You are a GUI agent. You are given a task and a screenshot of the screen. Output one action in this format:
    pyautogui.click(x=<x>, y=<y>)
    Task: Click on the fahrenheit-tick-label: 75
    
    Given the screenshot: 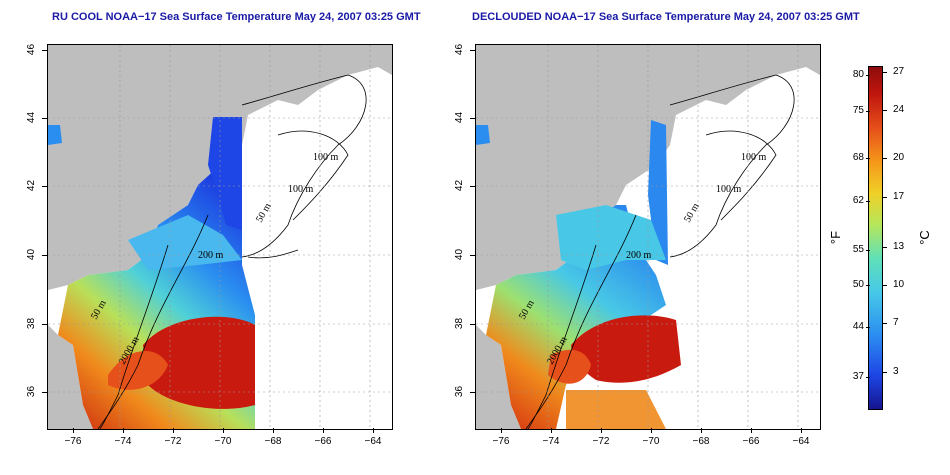 What is the action you would take?
    pyautogui.click(x=858, y=110)
    